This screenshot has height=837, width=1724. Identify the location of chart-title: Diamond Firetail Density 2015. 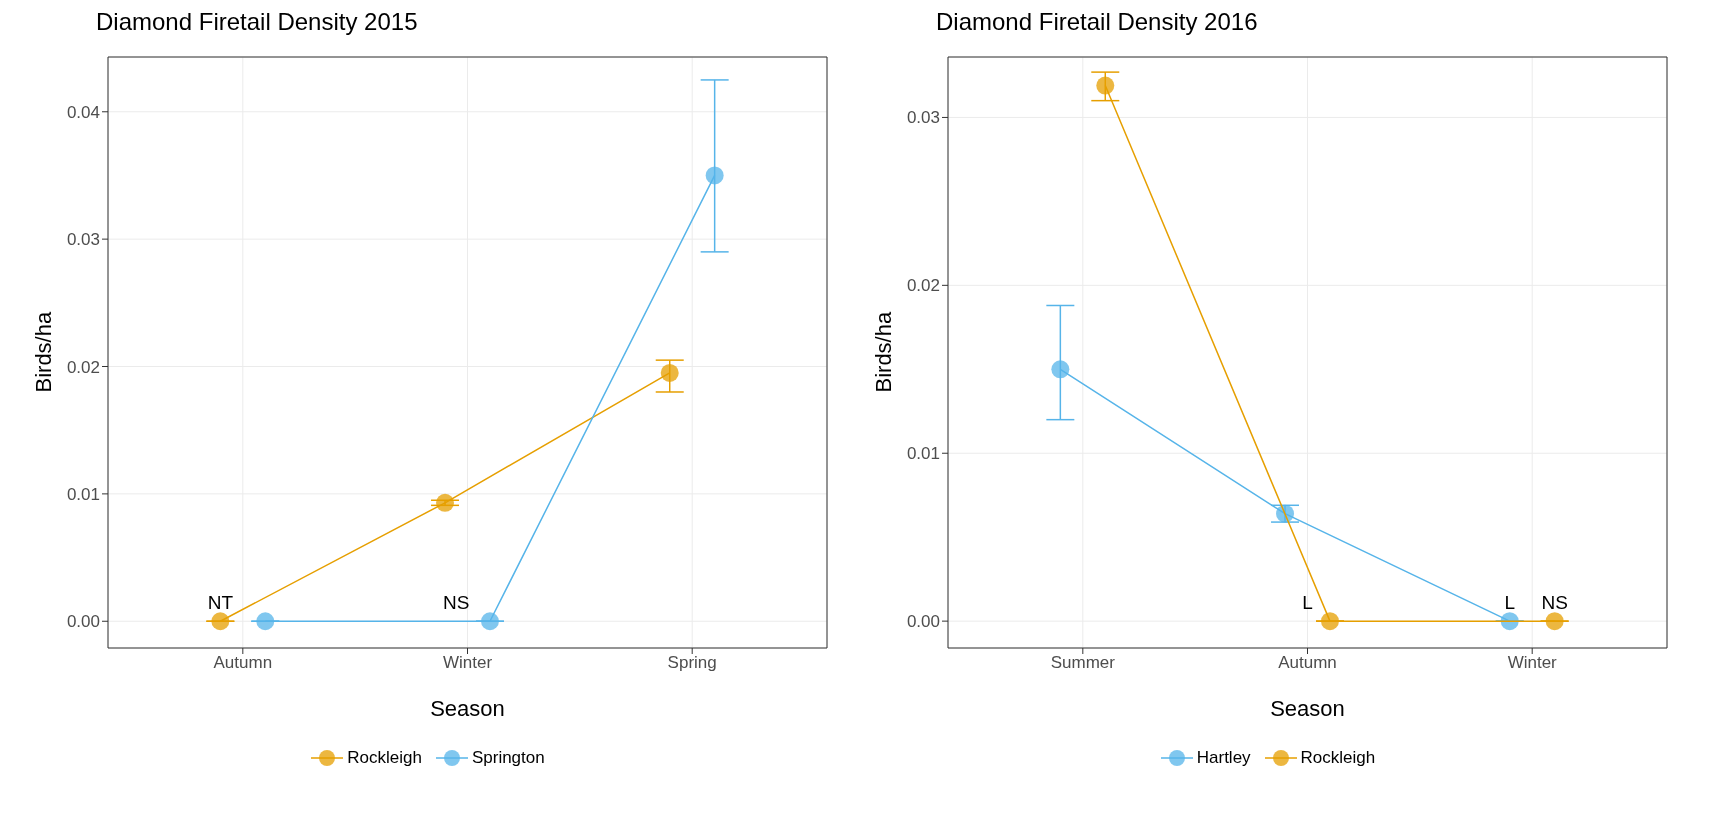
(257, 22).